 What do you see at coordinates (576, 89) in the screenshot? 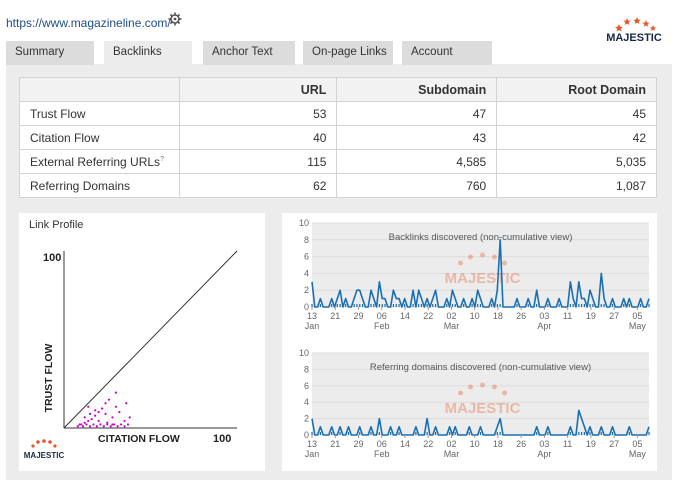
I see `column-header-root-domain: Root Domain` at bounding box center [576, 89].